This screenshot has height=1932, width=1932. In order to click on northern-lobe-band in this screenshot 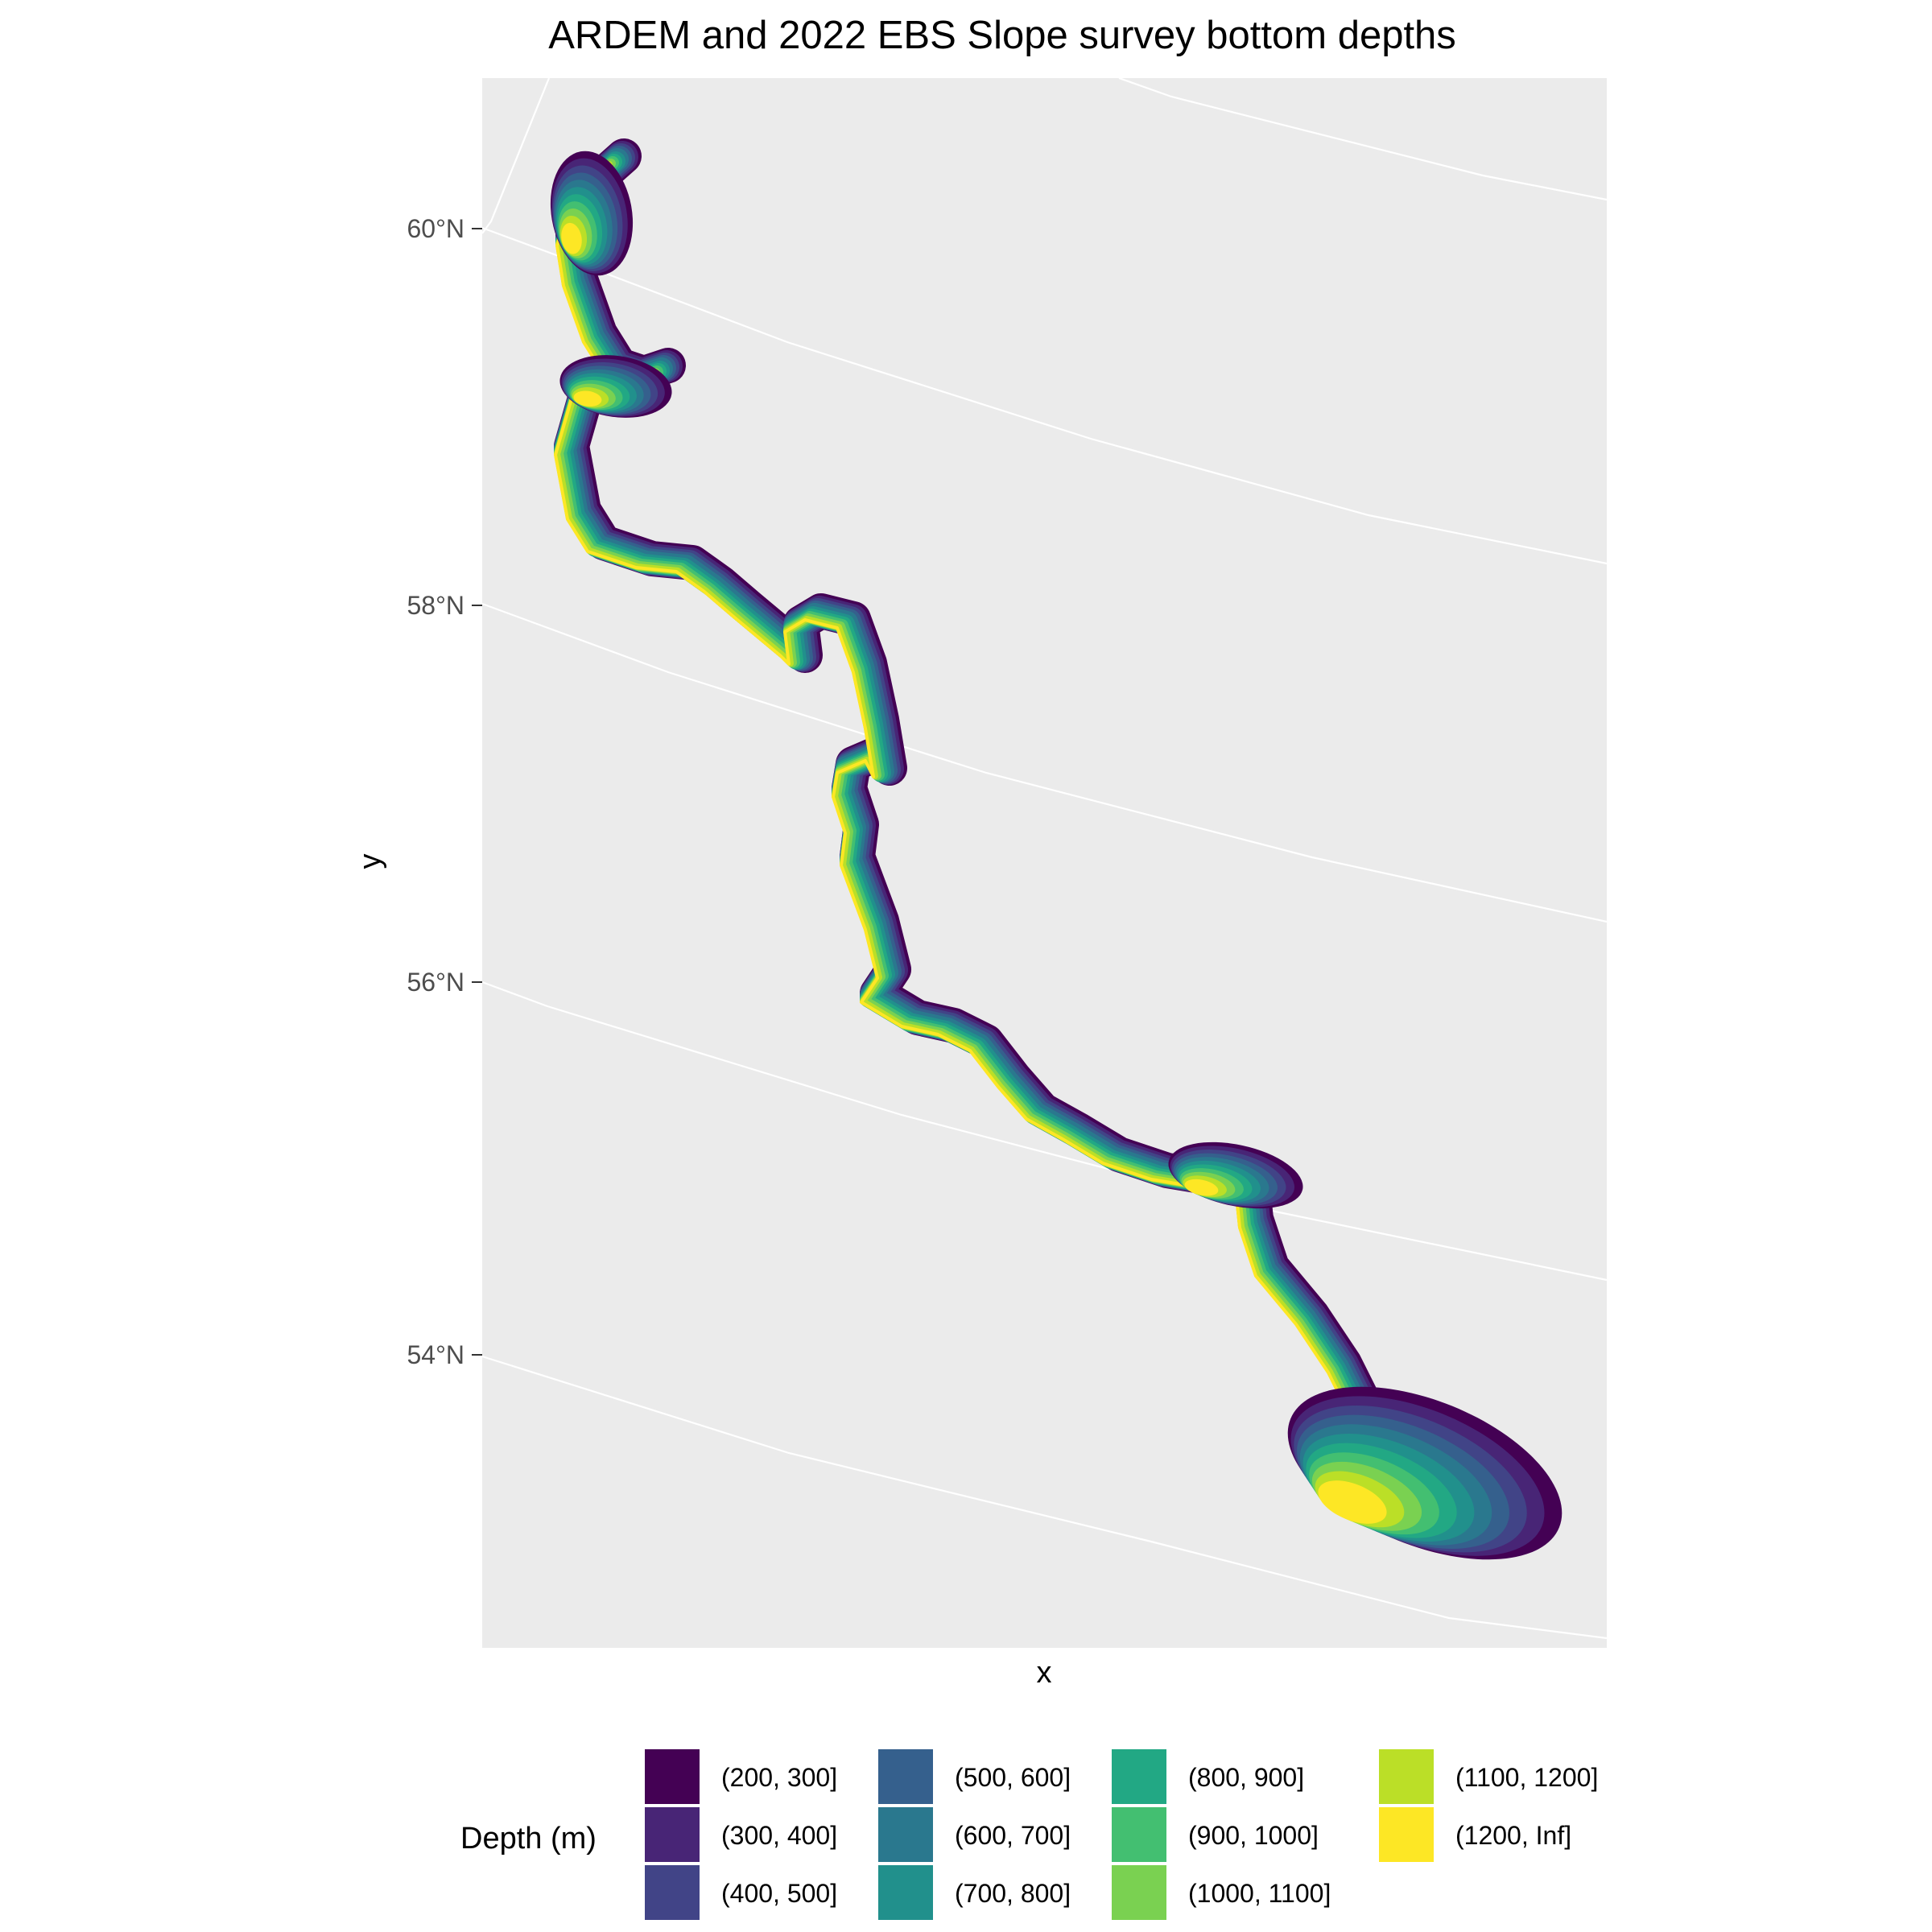, I will do `click(571, 238)`.